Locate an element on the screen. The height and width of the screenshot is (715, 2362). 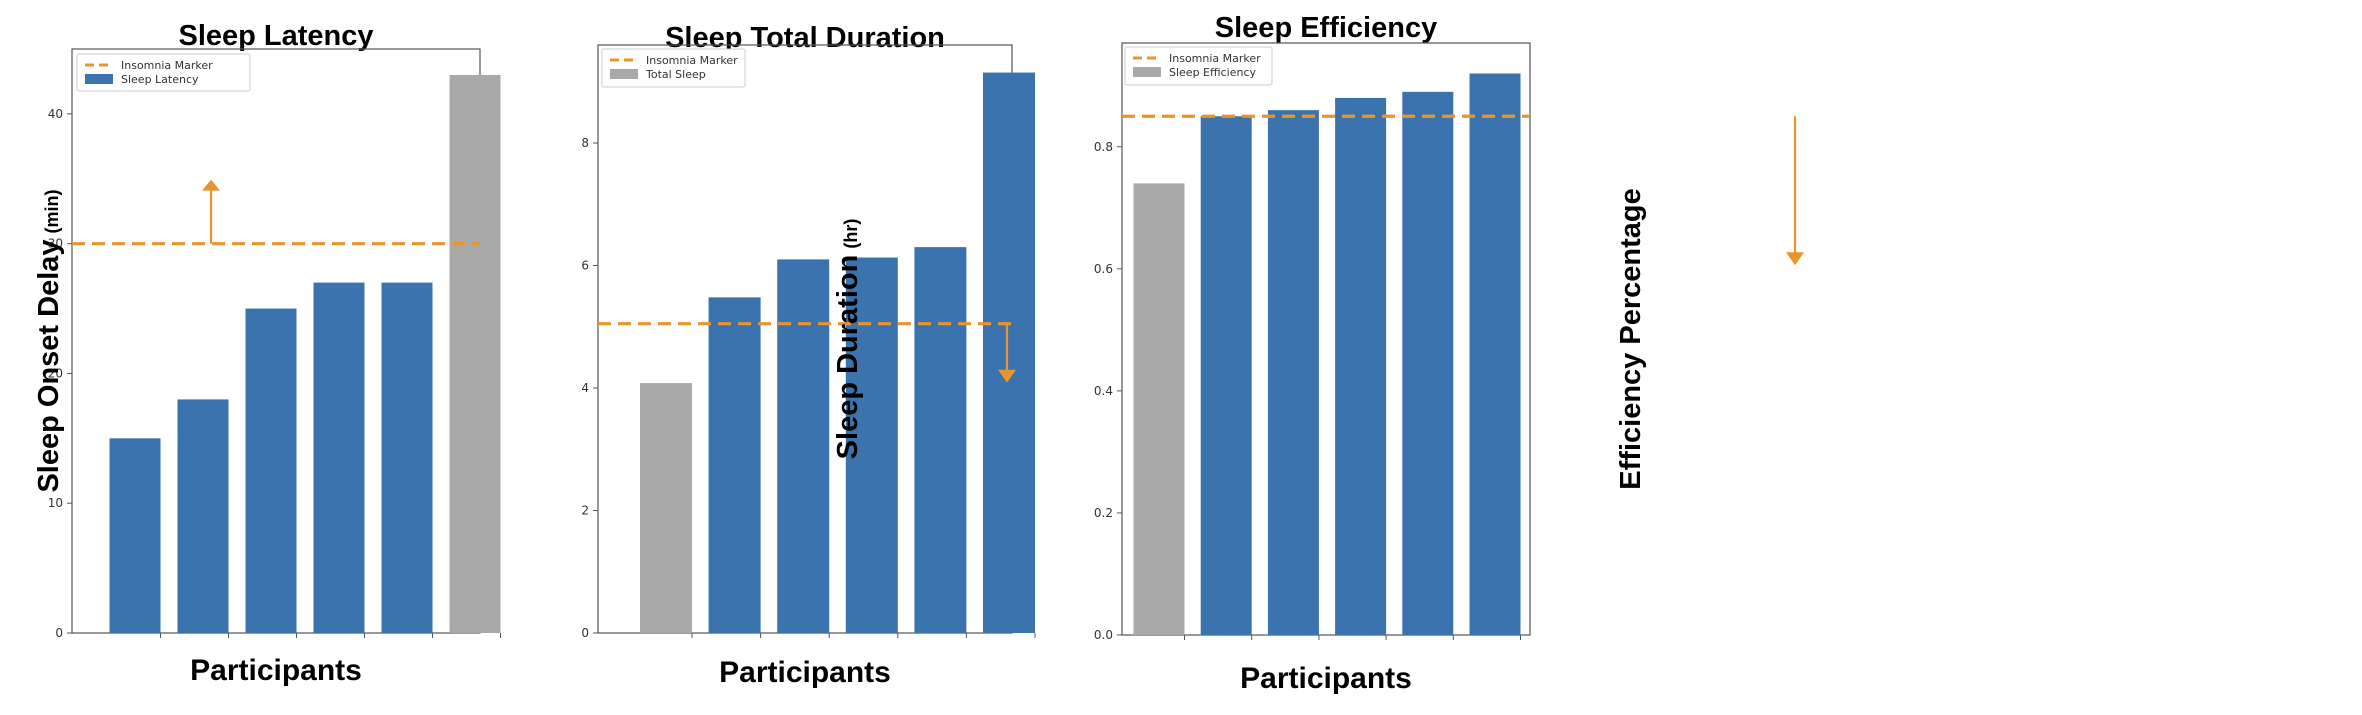
chart3-marker-arrow-head is located at coordinates (1795, 259).